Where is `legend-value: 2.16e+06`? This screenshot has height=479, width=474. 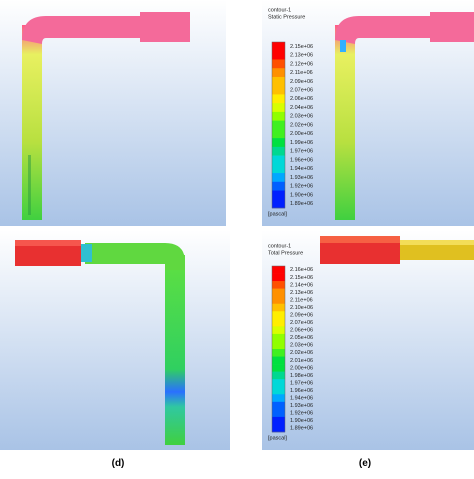 legend-value: 2.16e+06 is located at coordinates (301, 270).